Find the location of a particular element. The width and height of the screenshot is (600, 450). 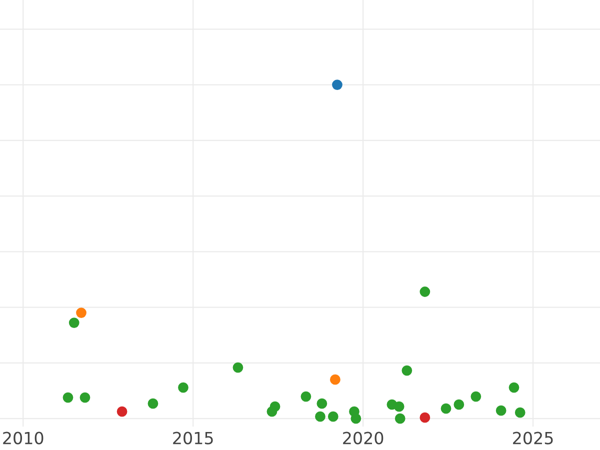

x-tick-label: 2020 is located at coordinates (363, 438).